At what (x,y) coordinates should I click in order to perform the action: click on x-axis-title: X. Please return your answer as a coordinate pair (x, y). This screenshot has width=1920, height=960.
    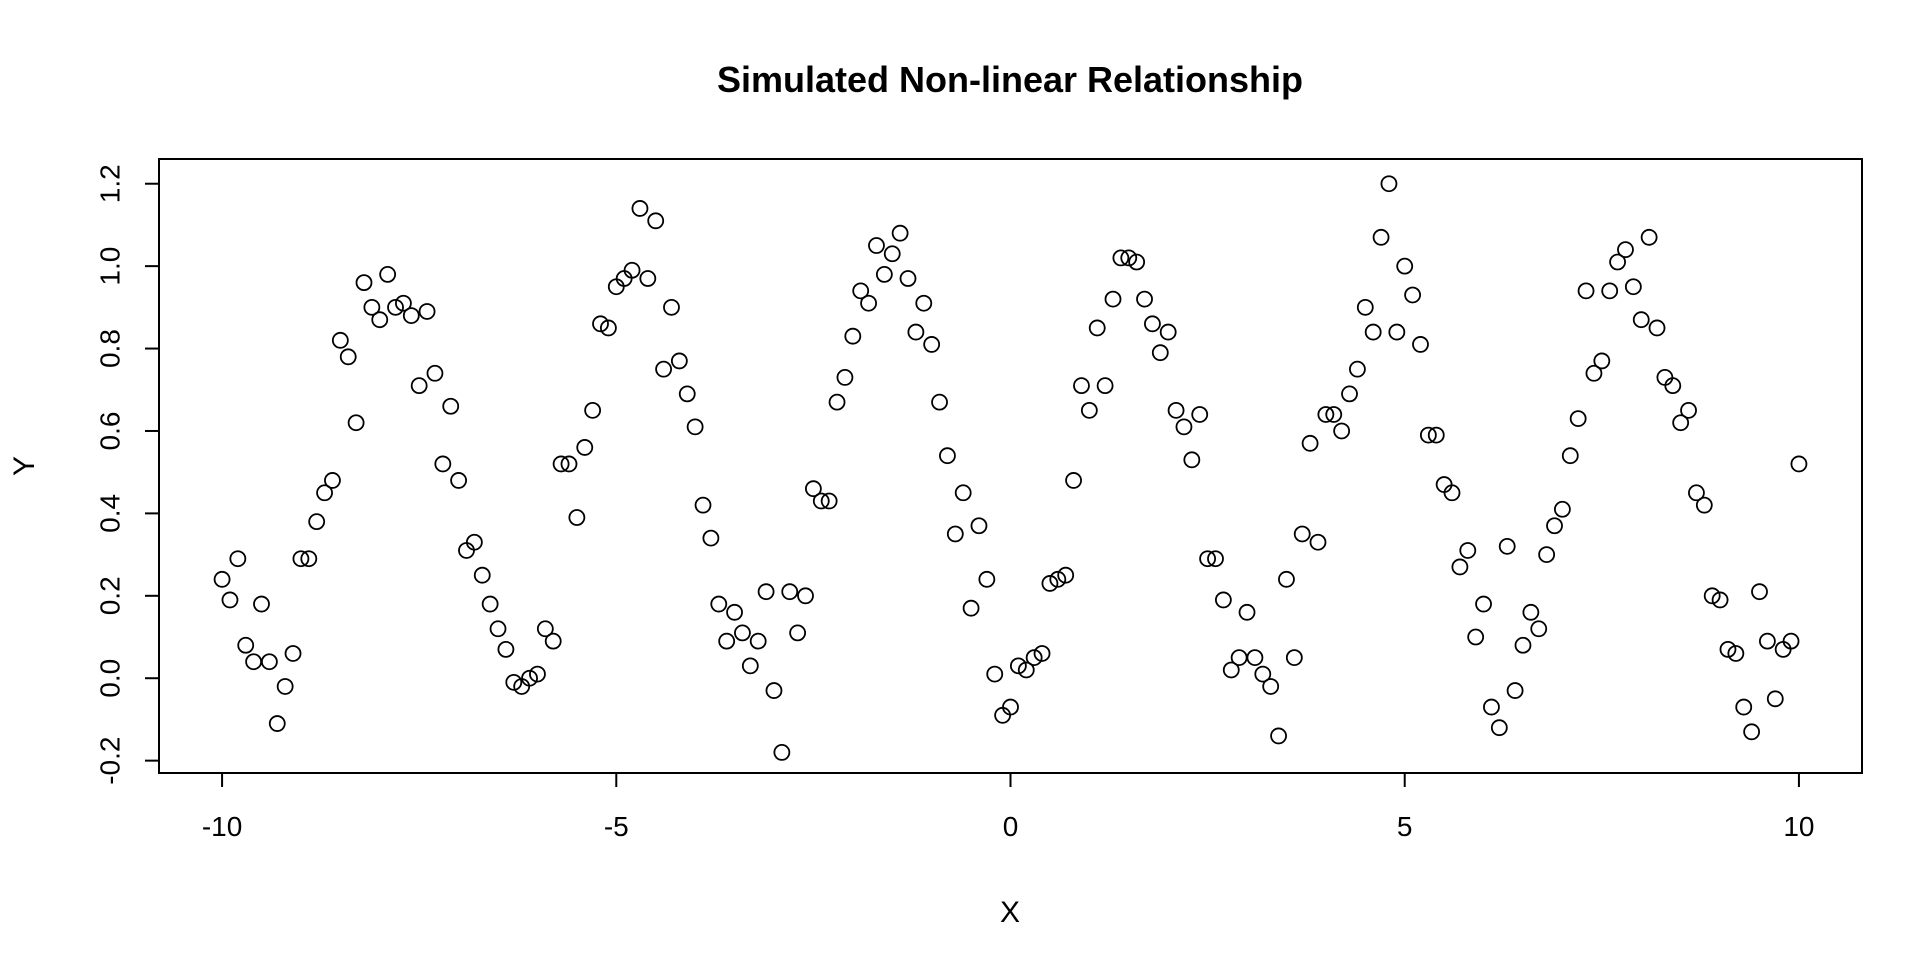
    Looking at the image, I should click on (1010, 912).